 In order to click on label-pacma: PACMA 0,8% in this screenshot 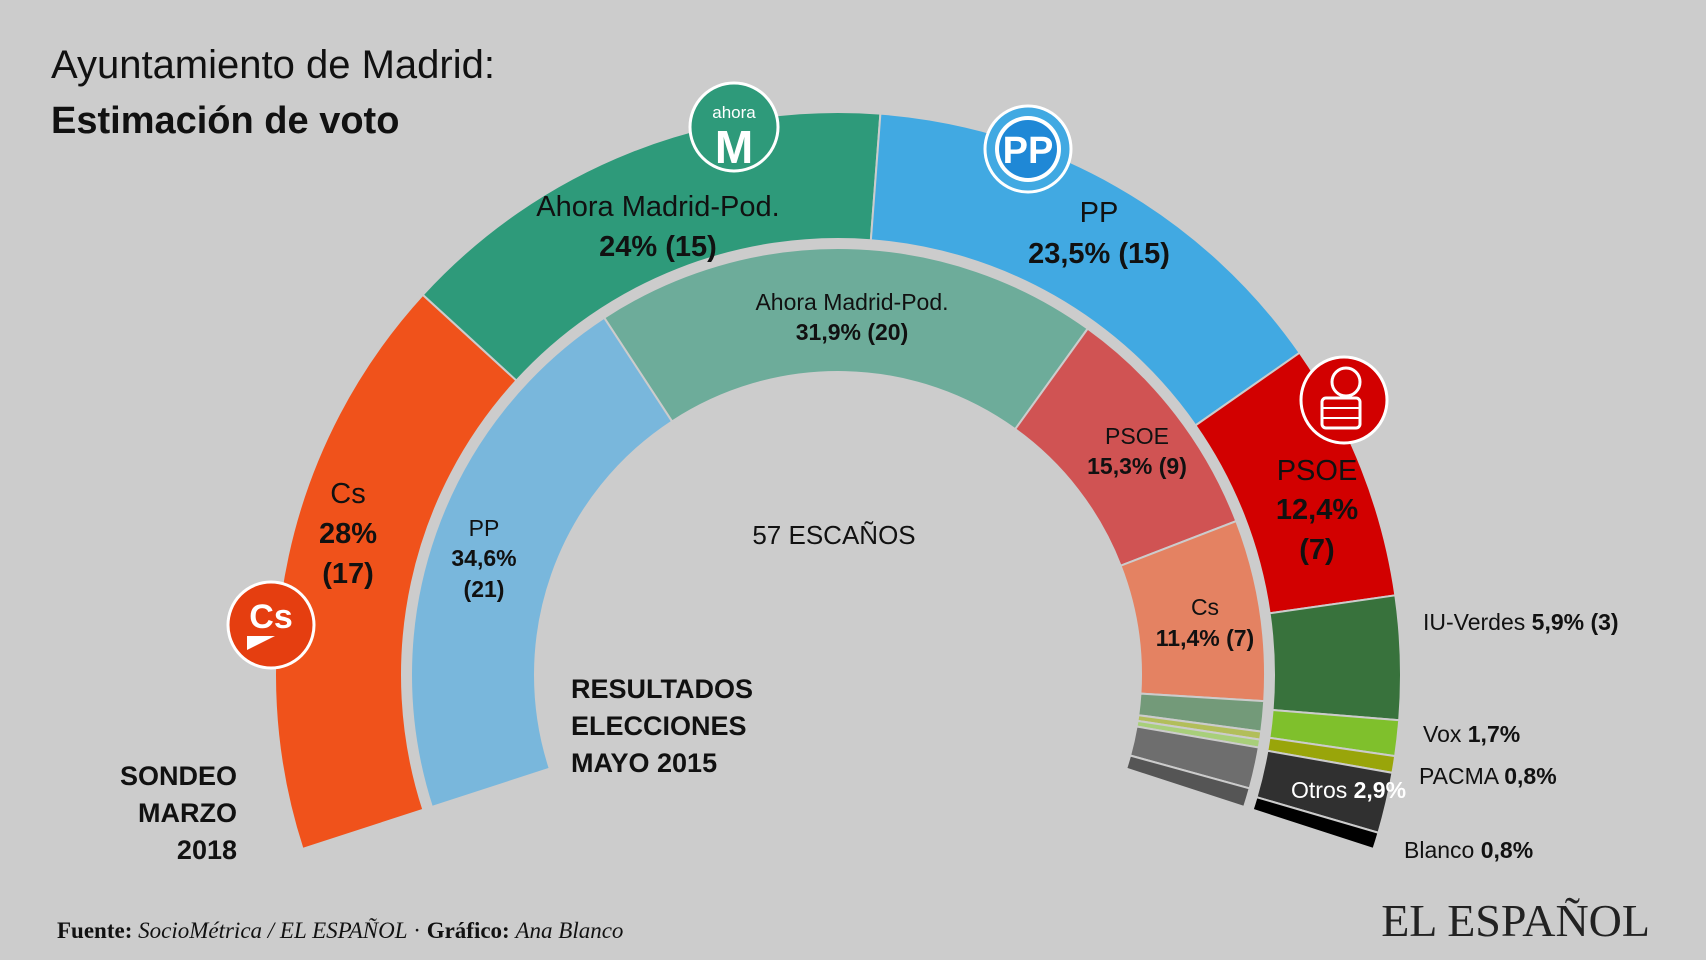, I will do `click(1488, 776)`.